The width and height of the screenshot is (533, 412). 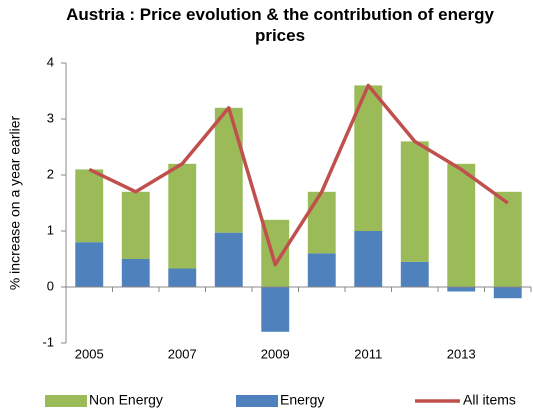 What do you see at coordinates (182, 353) in the screenshot?
I see `x-tick-label: 2007` at bounding box center [182, 353].